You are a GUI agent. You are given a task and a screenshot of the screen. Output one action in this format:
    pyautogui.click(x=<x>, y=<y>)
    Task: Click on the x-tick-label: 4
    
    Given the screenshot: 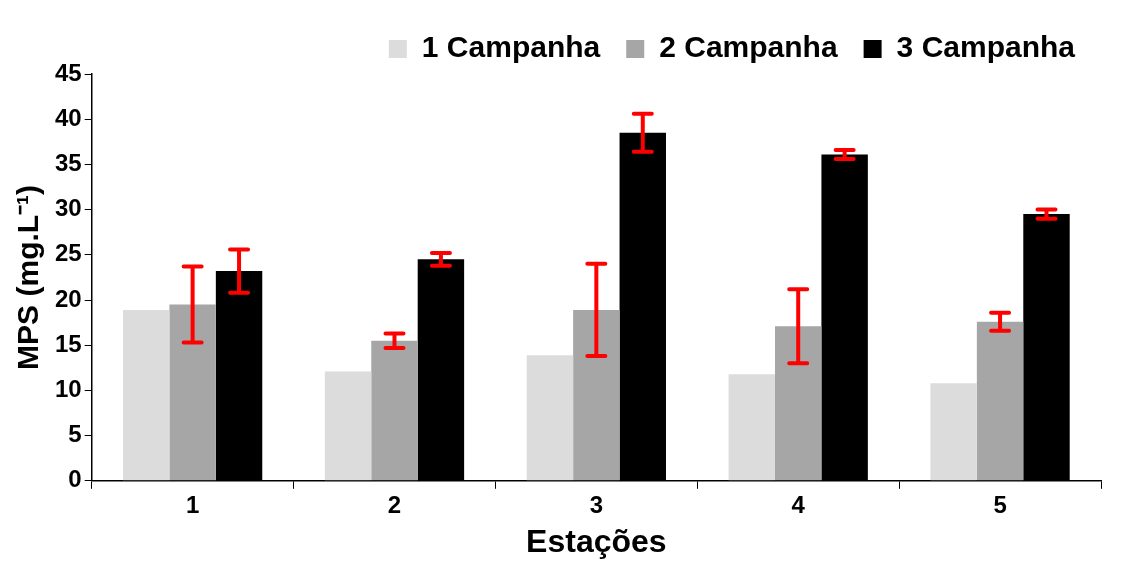 What is the action you would take?
    pyautogui.click(x=798, y=504)
    